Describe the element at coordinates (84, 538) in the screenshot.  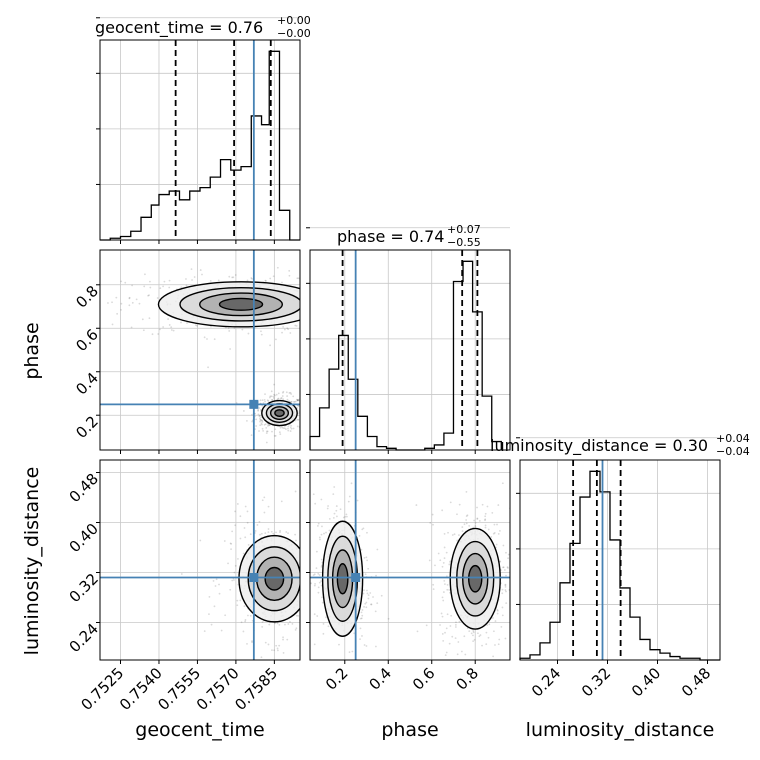
I see `tick-label-y: 0.40` at that location.